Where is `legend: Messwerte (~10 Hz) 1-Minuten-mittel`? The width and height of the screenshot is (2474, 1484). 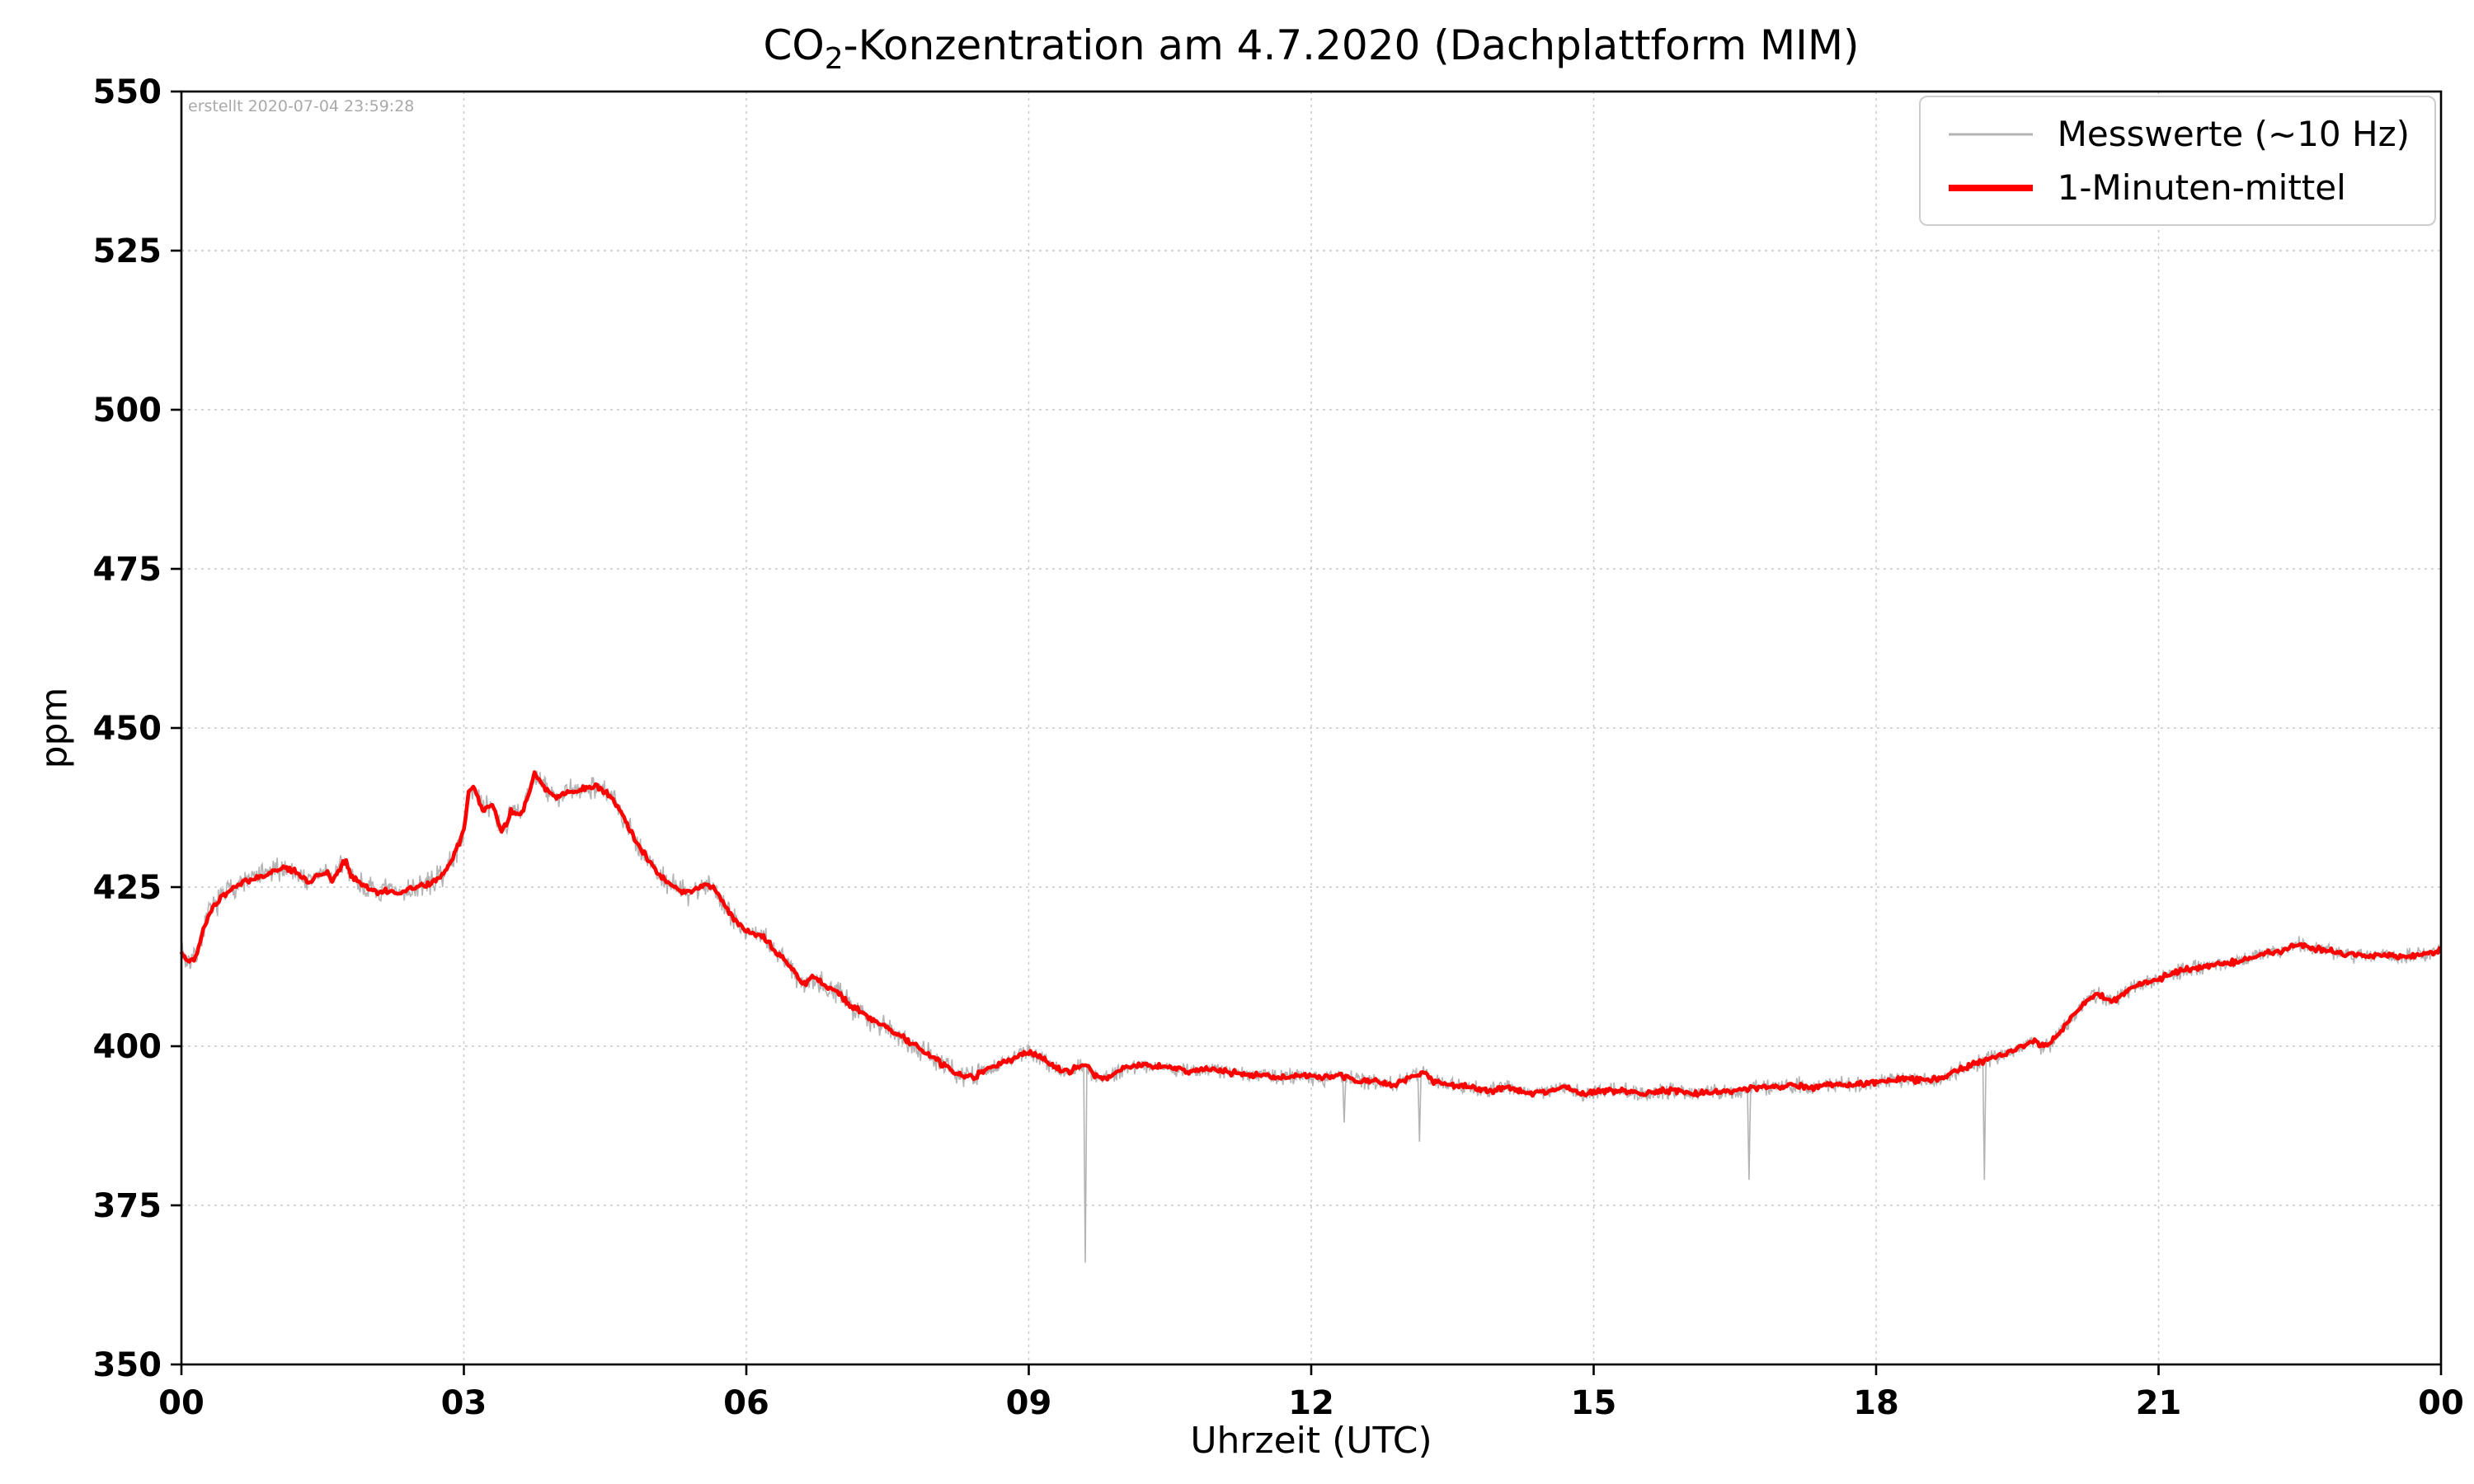
legend: Messwerte (~10 Hz) 1-Minuten-mittel is located at coordinates (2177, 161).